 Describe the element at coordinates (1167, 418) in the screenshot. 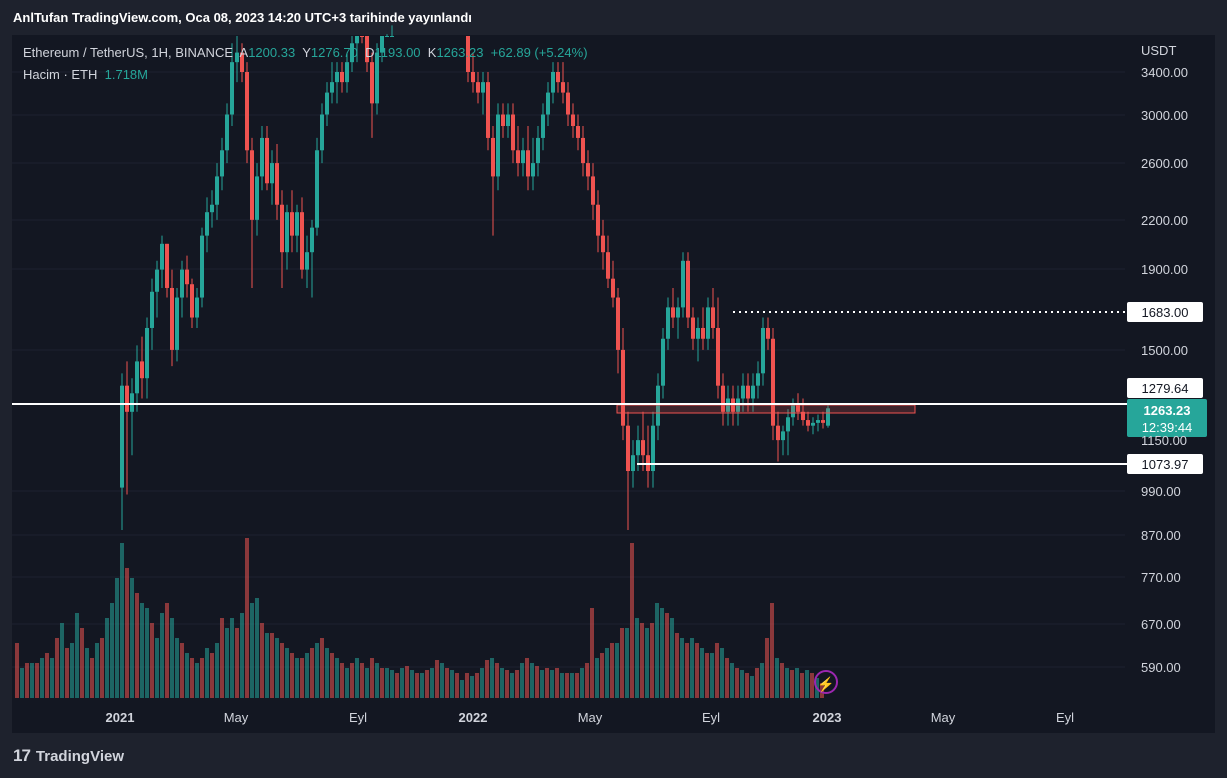

I see `current-price-box` at that location.